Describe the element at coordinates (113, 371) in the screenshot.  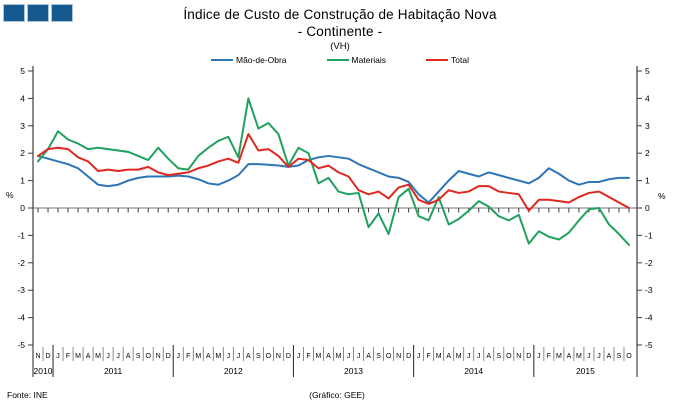
I see `svg-text: 2011` at that location.